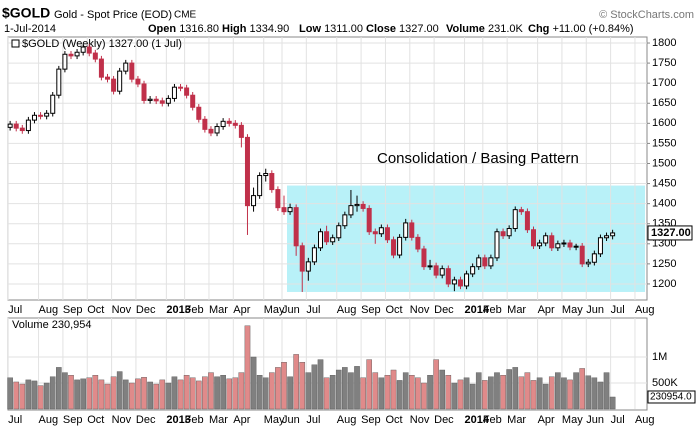  I want to click on quote-value: 231.0K, so click(506, 29).